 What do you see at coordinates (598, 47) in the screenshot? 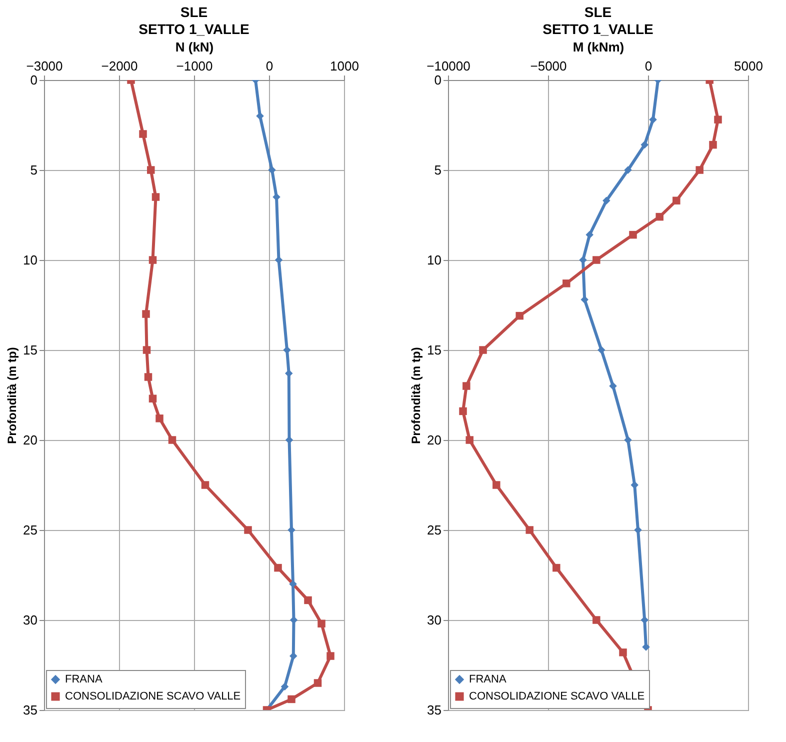
I see `x-axis-title: M (kNm)` at bounding box center [598, 47].